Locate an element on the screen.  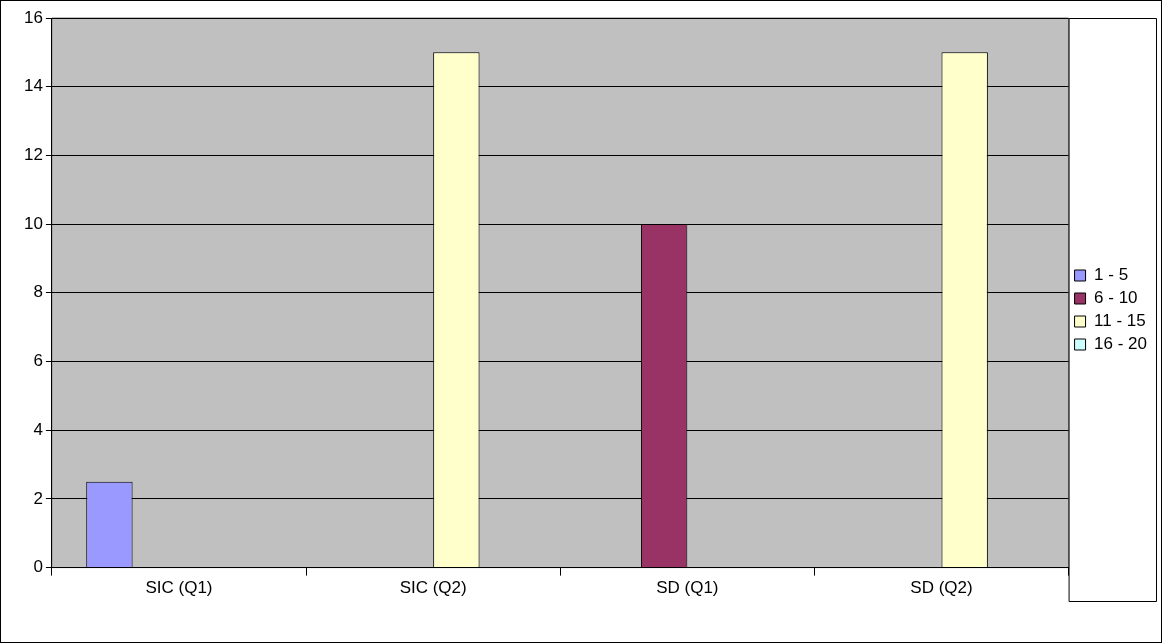
y-tick-label: 0 is located at coordinates (38, 567).